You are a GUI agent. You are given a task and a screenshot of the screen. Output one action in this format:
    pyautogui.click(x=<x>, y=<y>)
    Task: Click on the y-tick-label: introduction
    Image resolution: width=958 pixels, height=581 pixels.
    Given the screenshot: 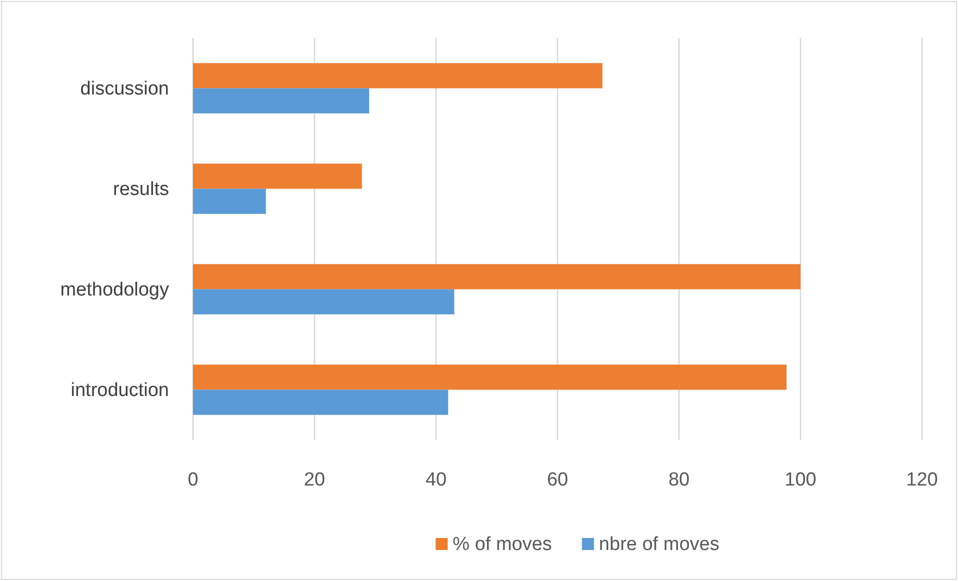 What is the action you would take?
    pyautogui.click(x=119, y=390)
    